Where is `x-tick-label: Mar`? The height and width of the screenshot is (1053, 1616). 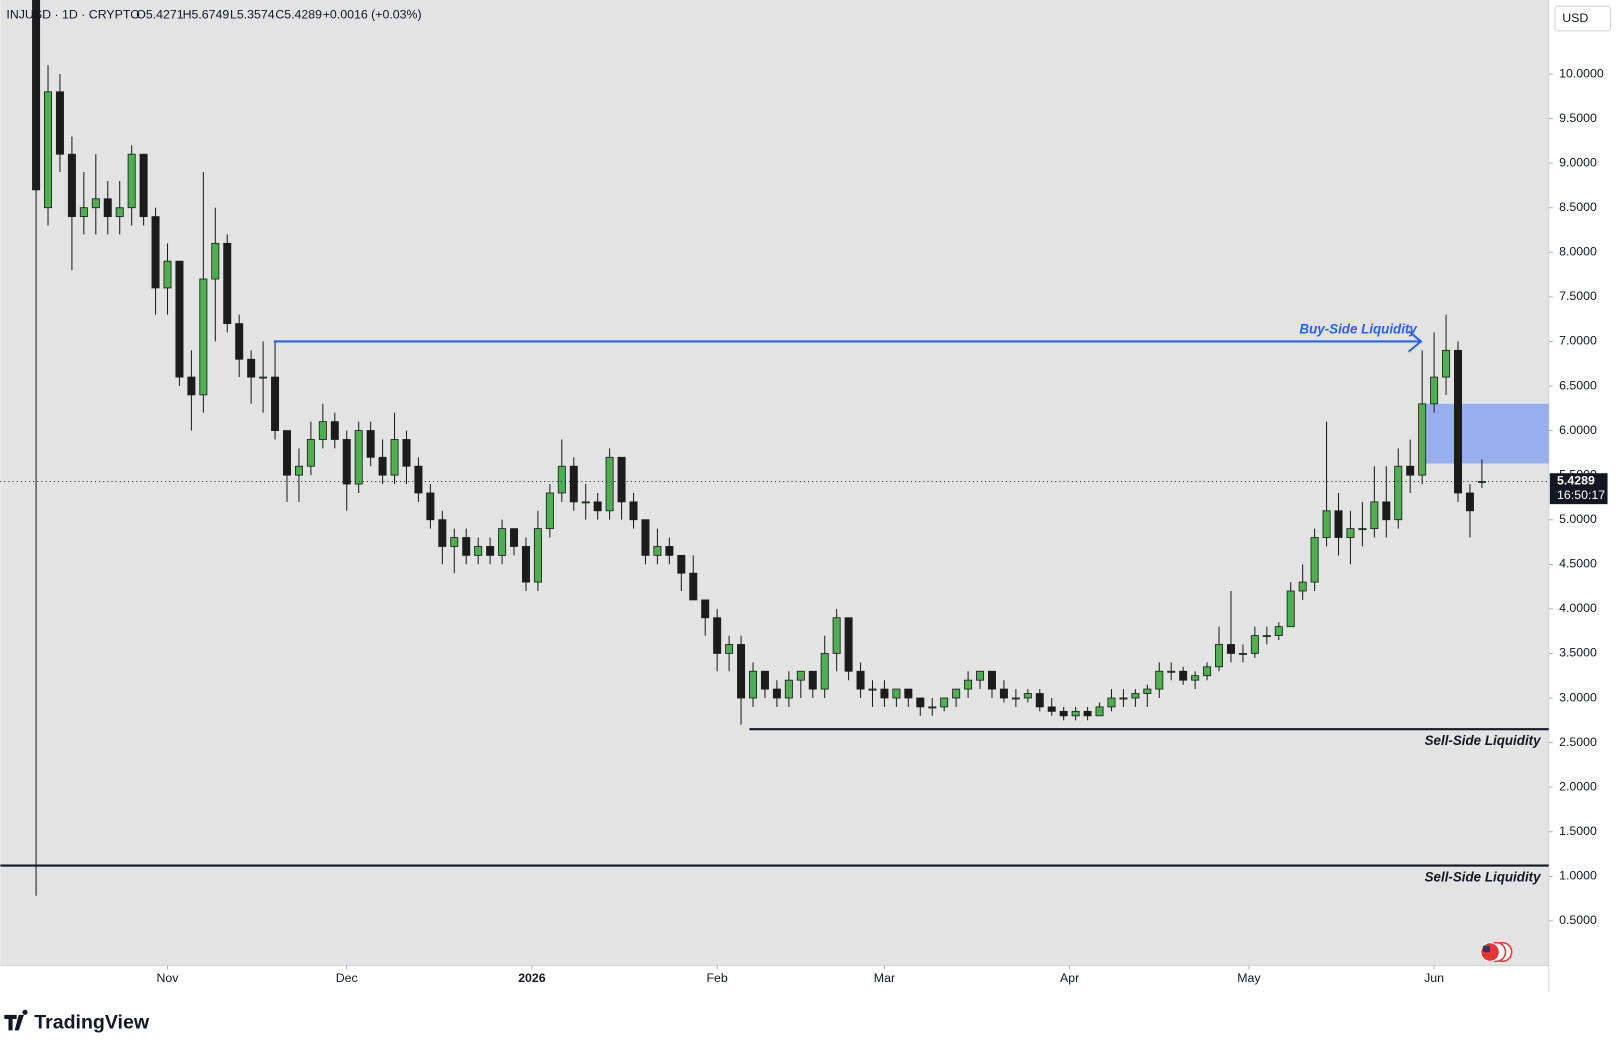
x-tick-label: Mar is located at coordinates (884, 978).